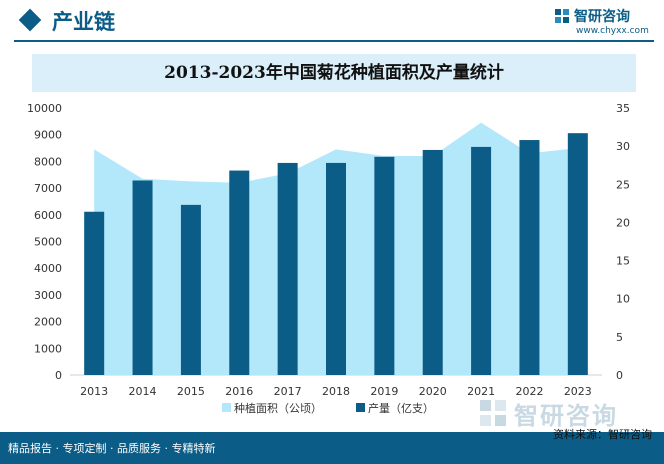 This screenshot has width=664, height=464. I want to click on y-left-tick-label: 9000, so click(48, 135).